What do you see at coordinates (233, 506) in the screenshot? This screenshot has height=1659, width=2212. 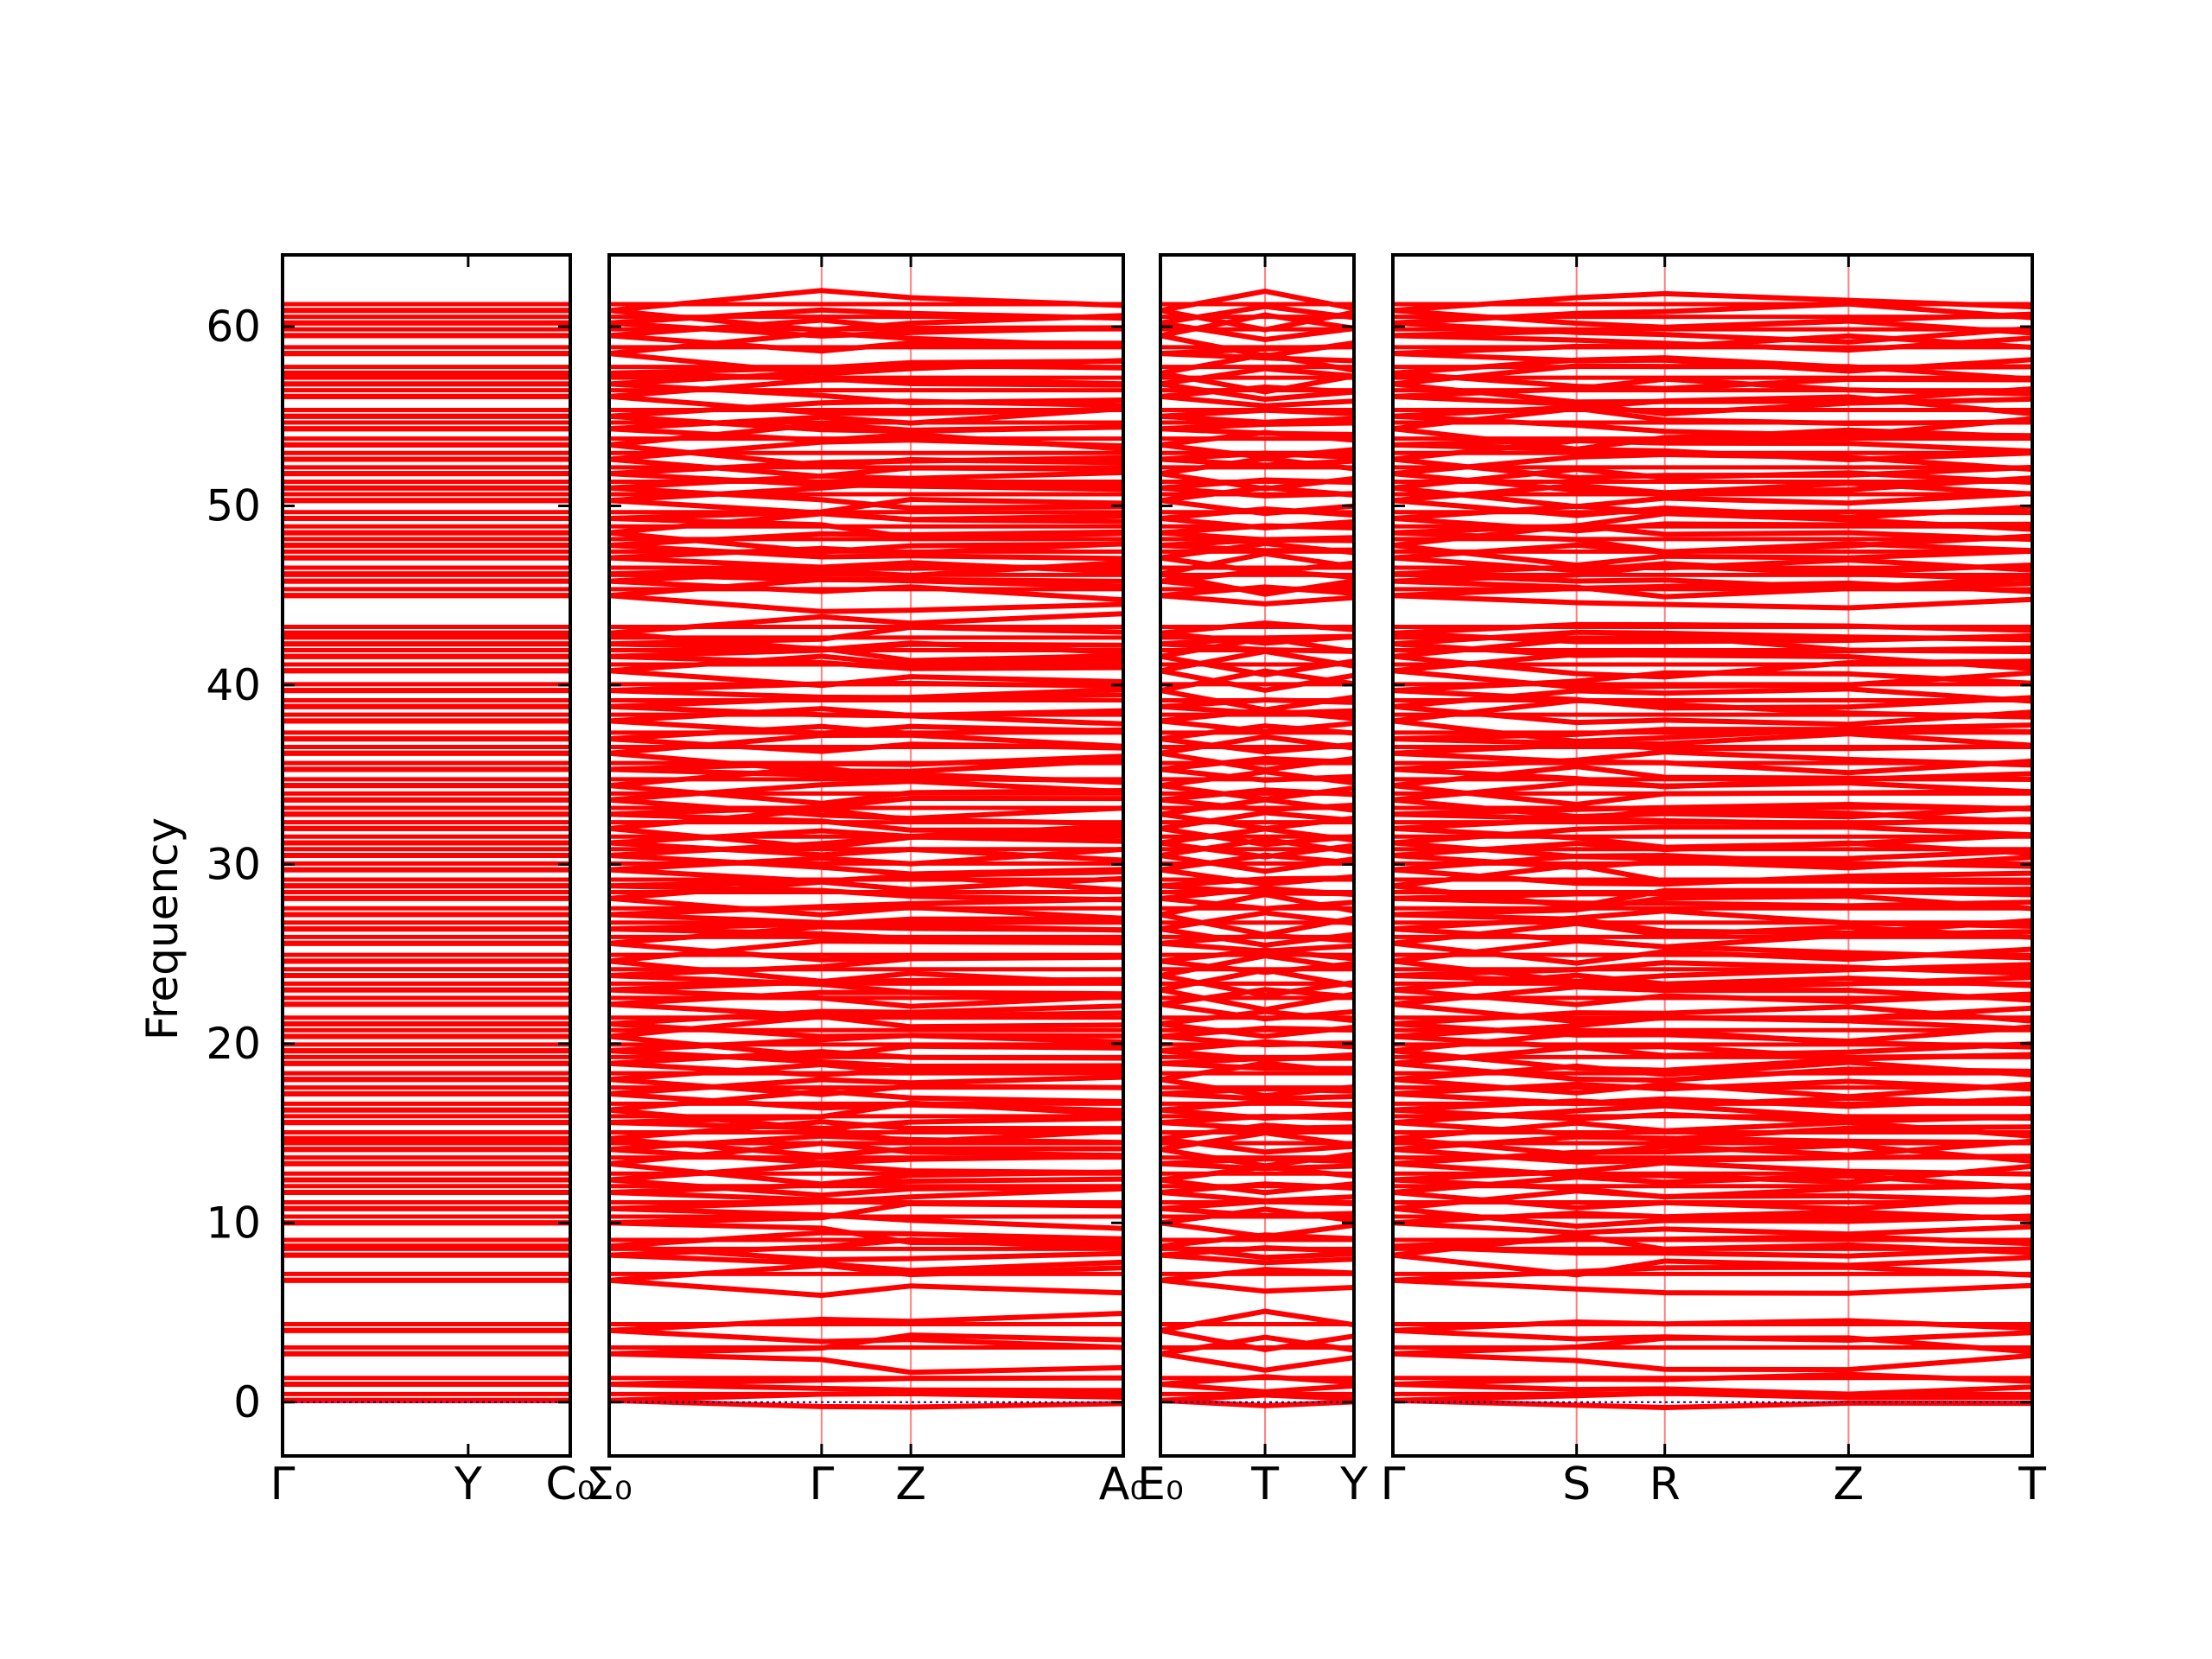 I see `y-tick-label: 50` at bounding box center [233, 506].